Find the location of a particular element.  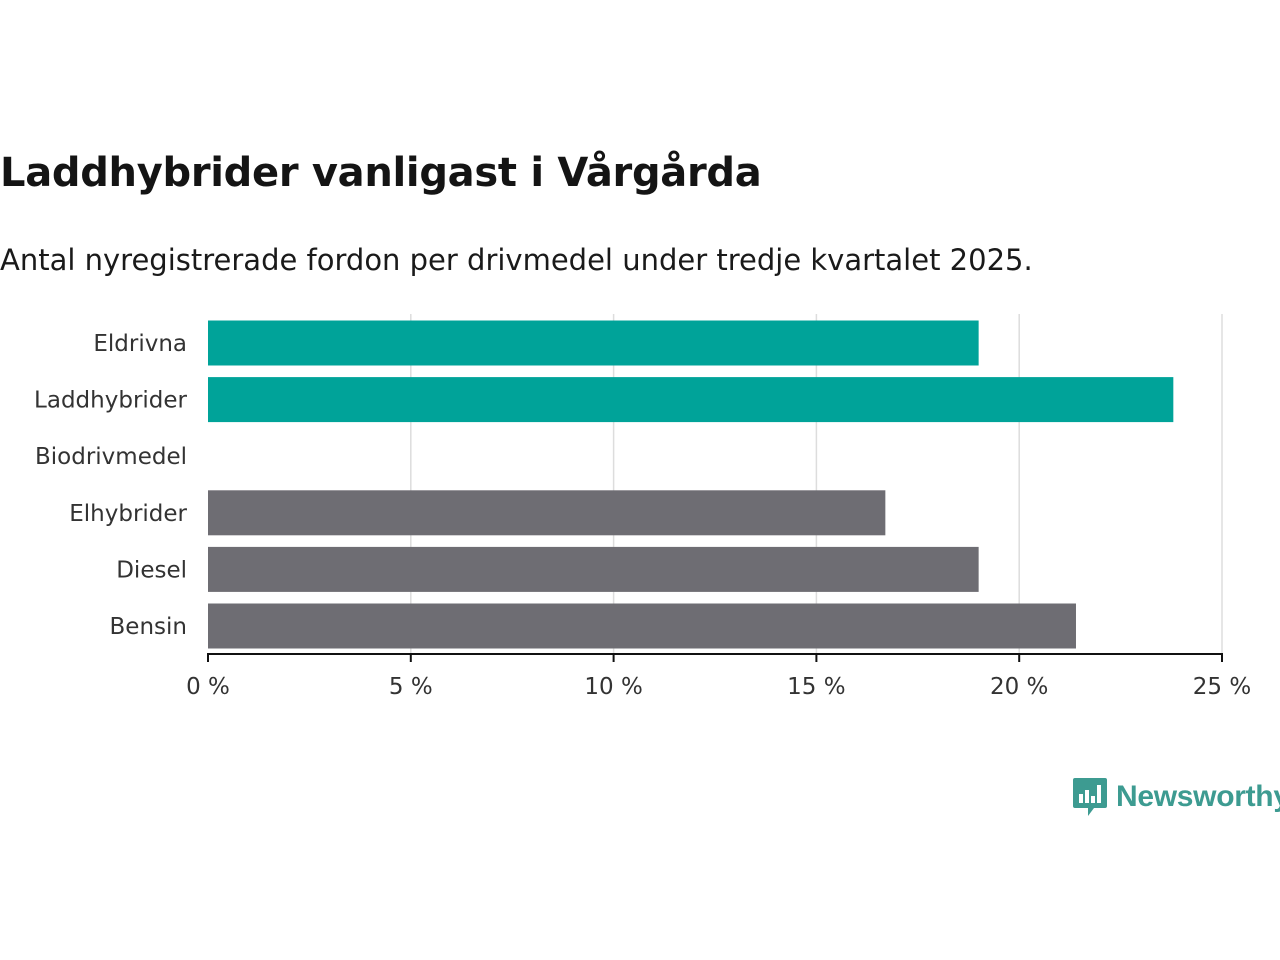

bar-chart-icon is located at coordinates (1090, 797).